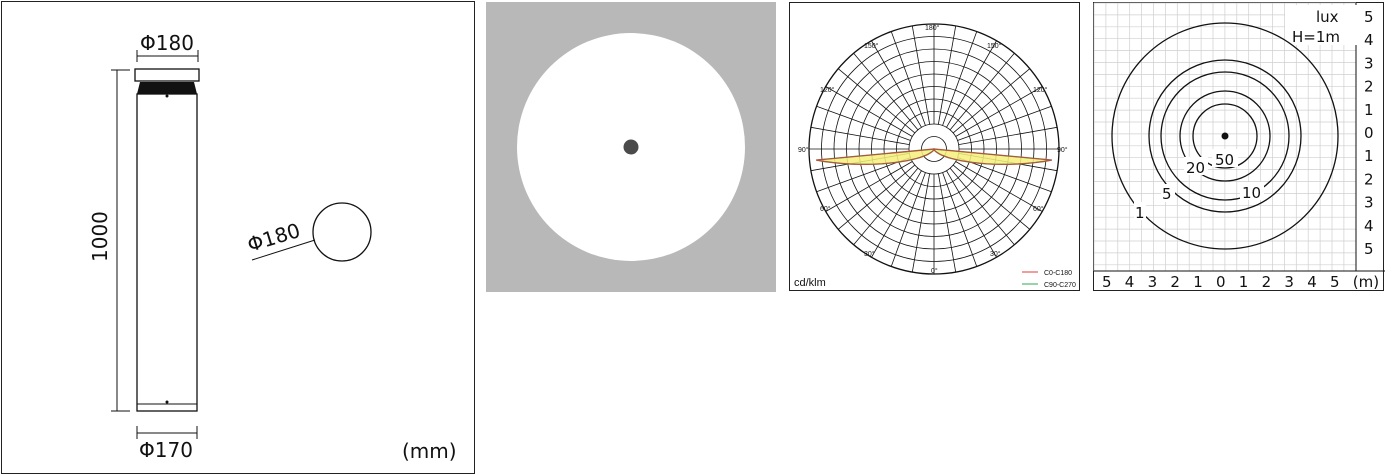  Describe the element at coordinates (934, 271) in the screenshot. I see `angle-0-label: 0°` at that location.